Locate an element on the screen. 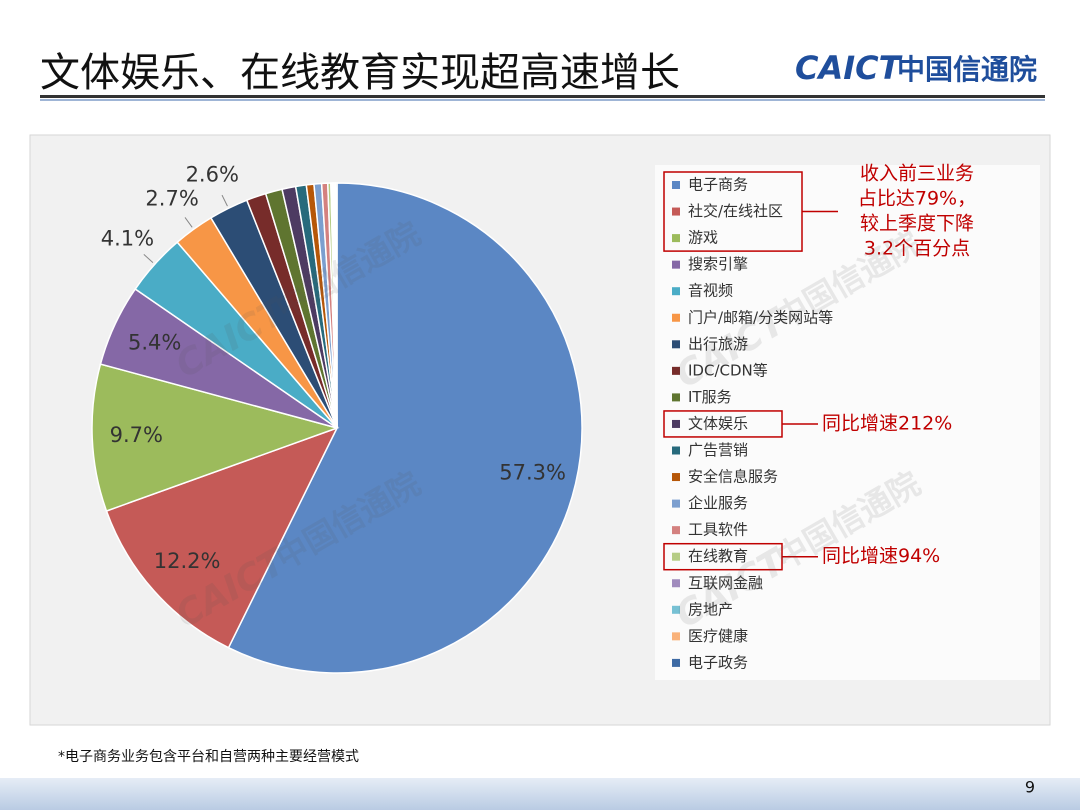 Image resolution: width=1080 pixels, height=810 pixels. legend-label: 互联网金融 is located at coordinates (725, 583).